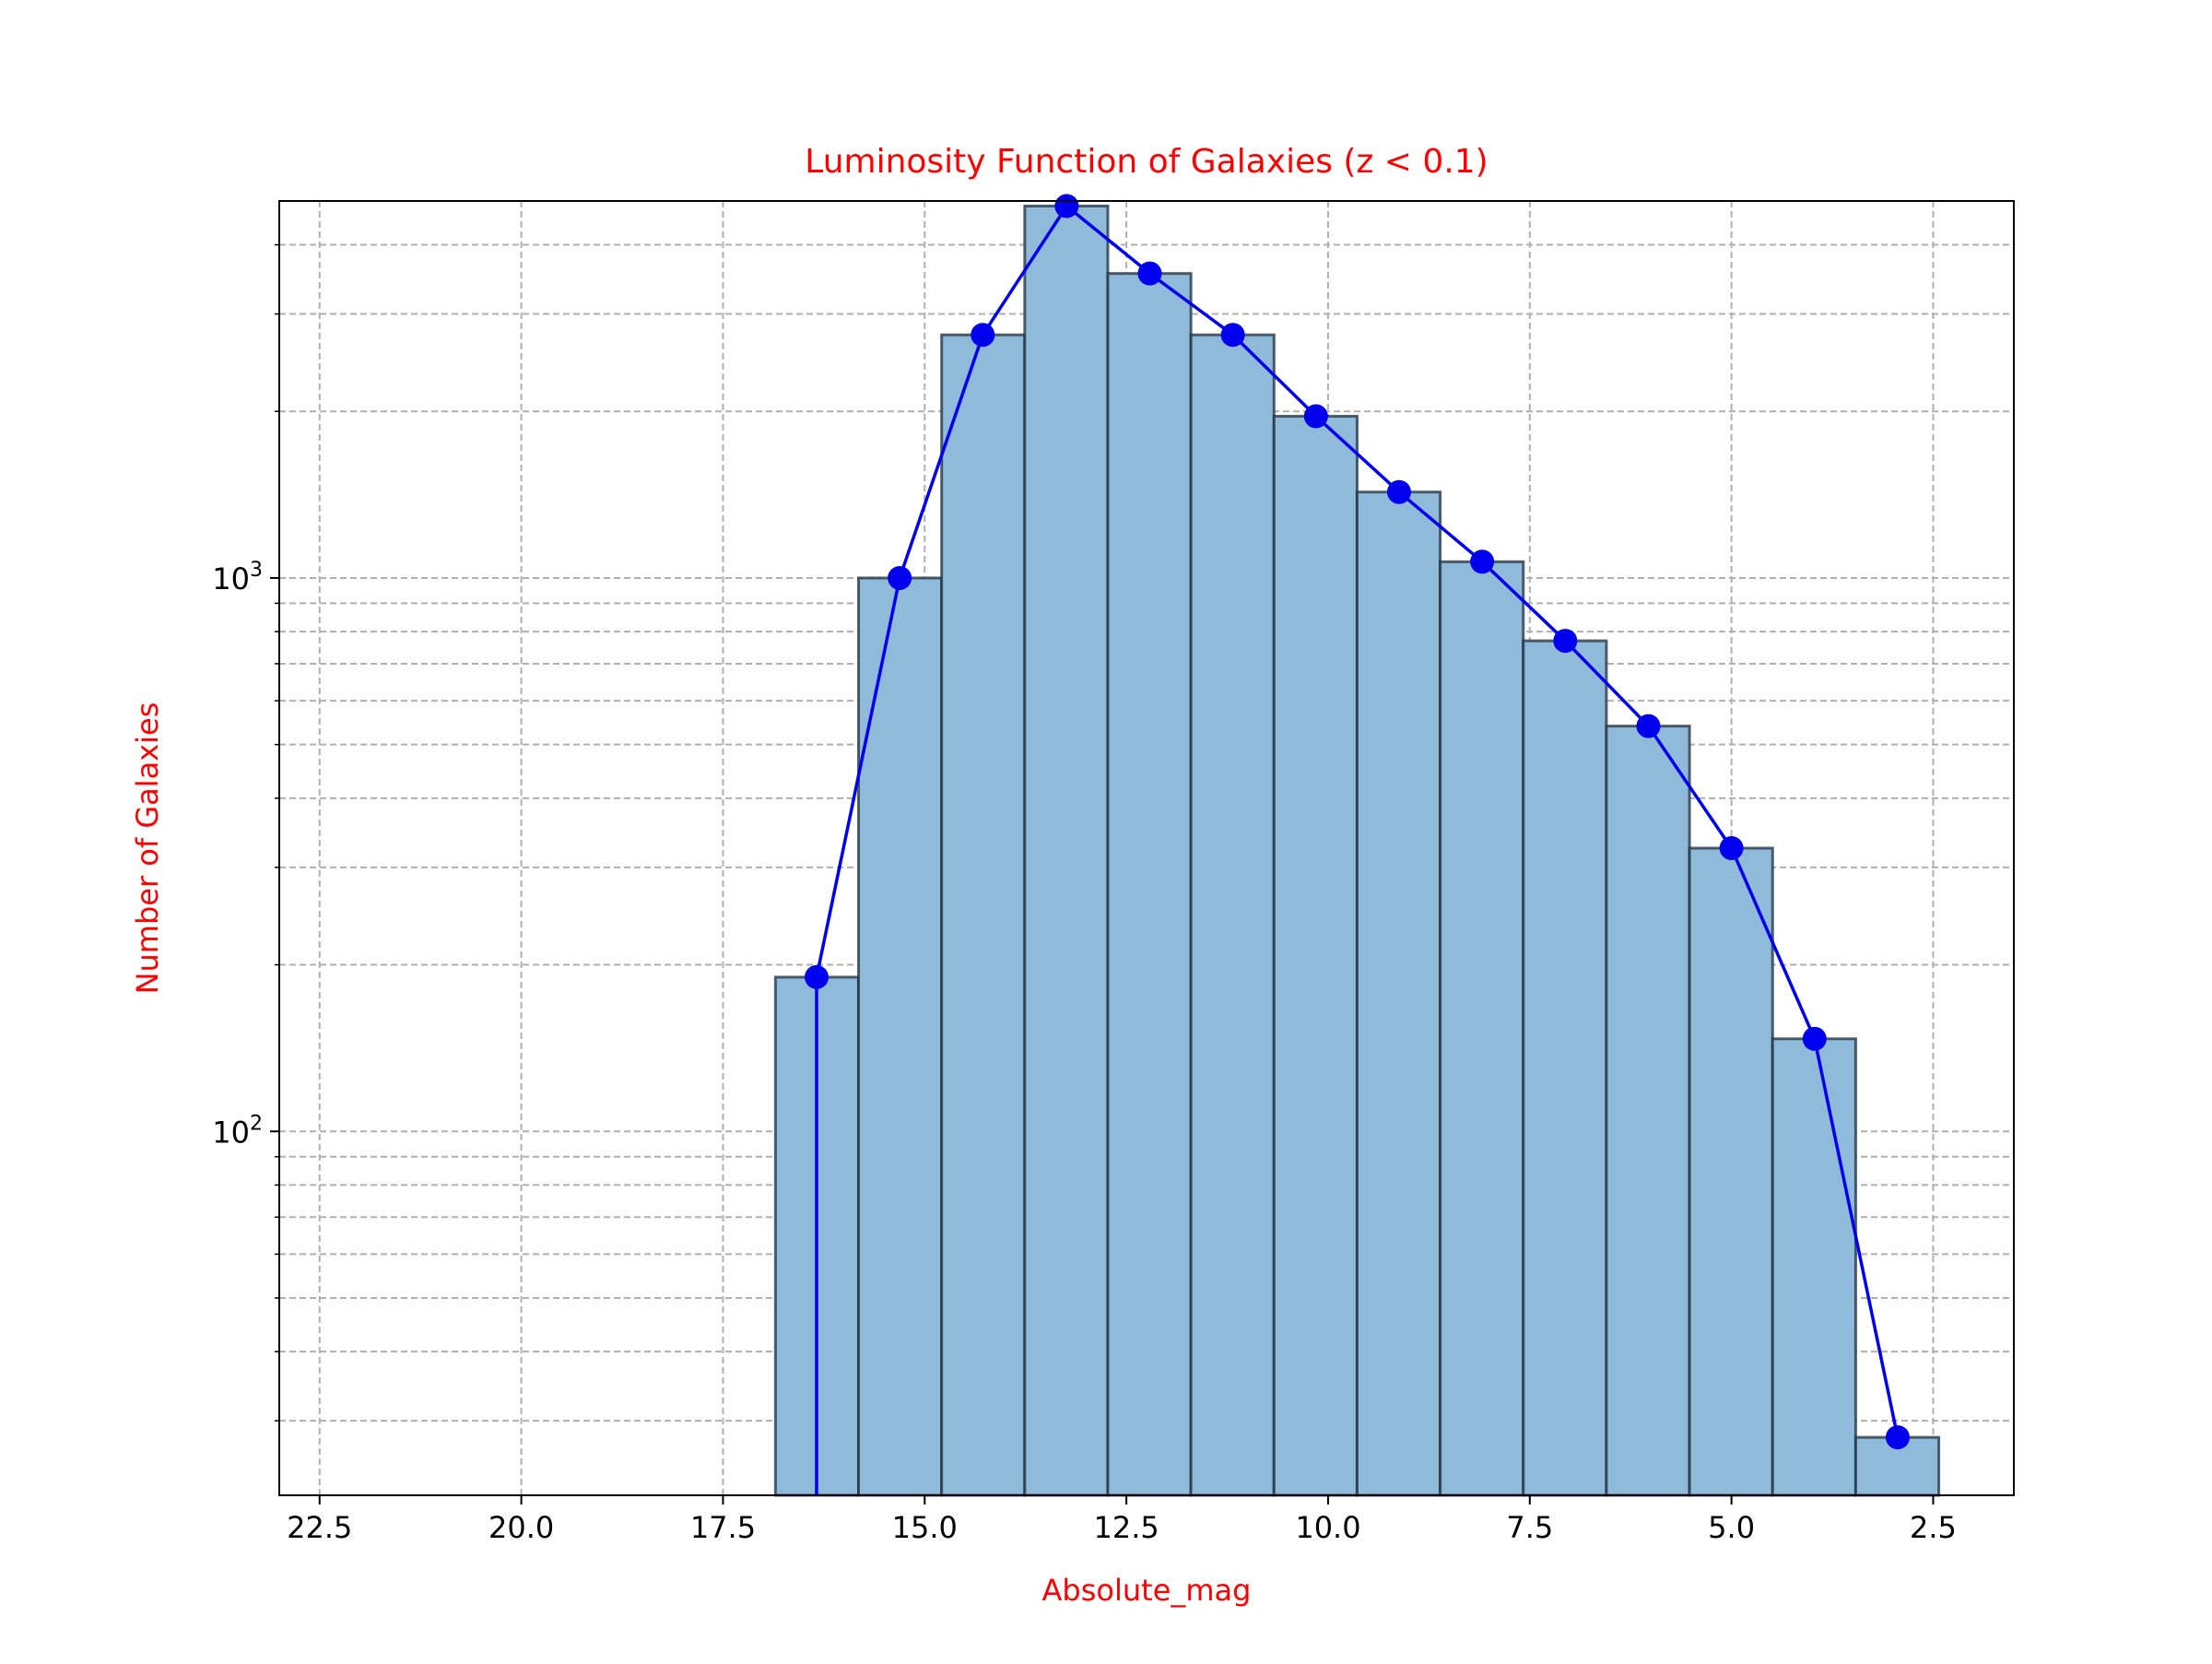 Image resolution: width=2212 pixels, height=1664 pixels. What do you see at coordinates (1327, 1527) in the screenshot?
I see `x-tick-label: 10.0` at bounding box center [1327, 1527].